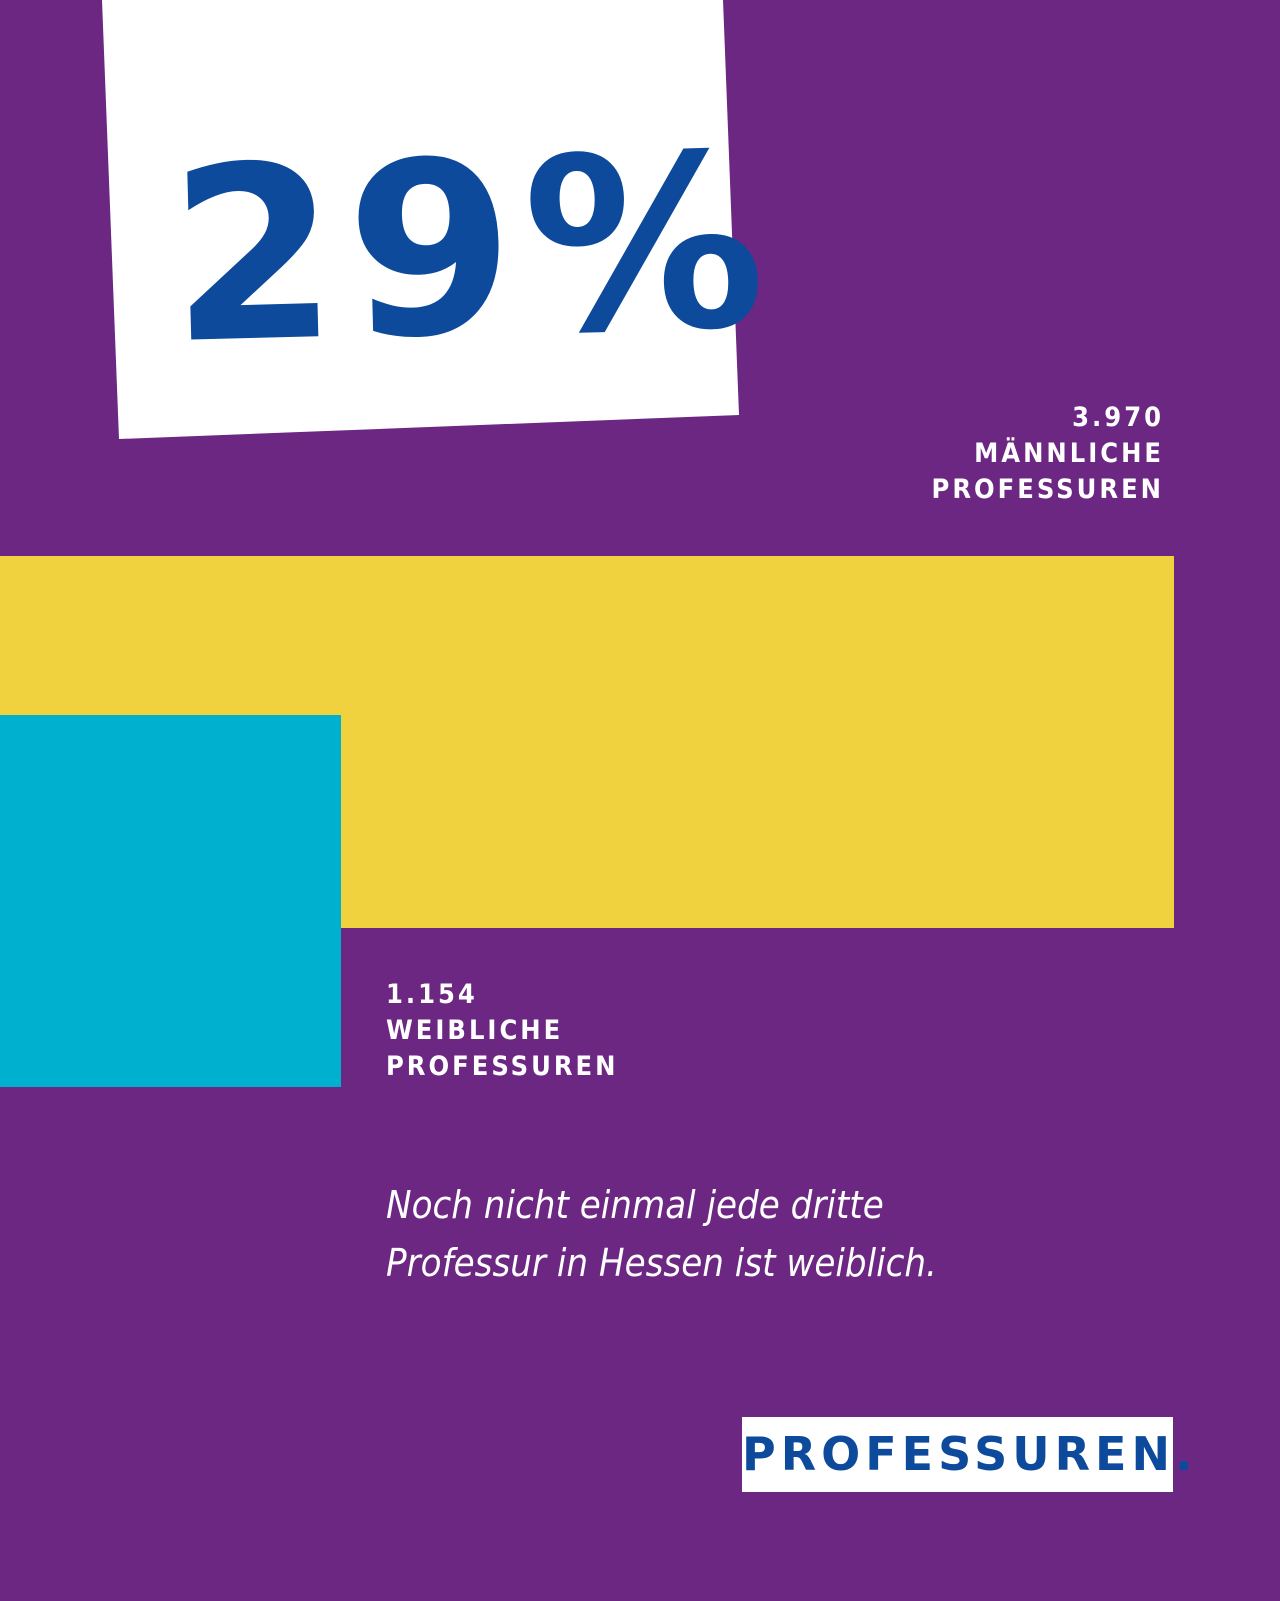  I want to click on category-label: WEIBLICHE PROFESSUREN, so click(502, 1048).